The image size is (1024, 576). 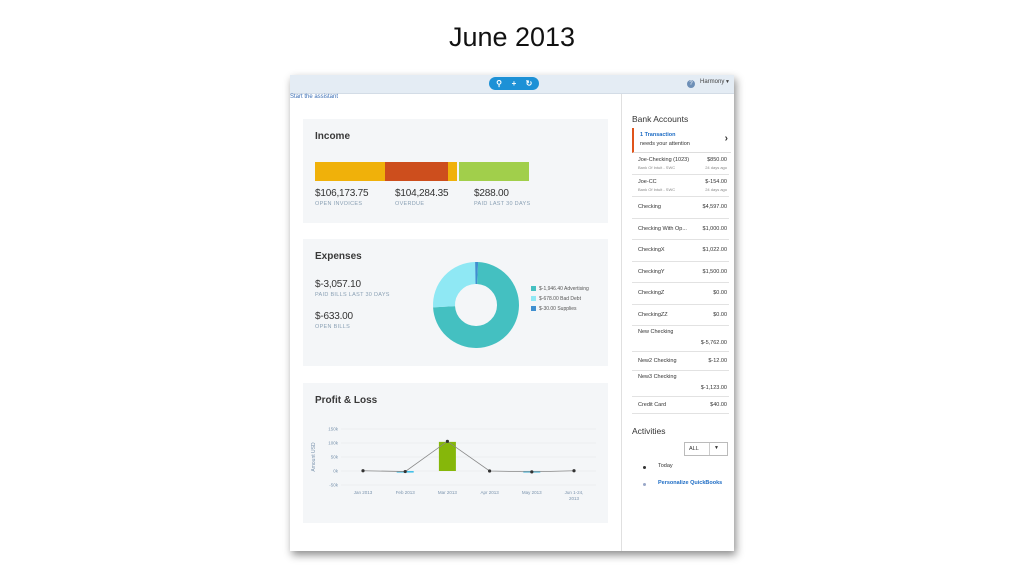 I want to click on income-bar, so click(x=431, y=171).